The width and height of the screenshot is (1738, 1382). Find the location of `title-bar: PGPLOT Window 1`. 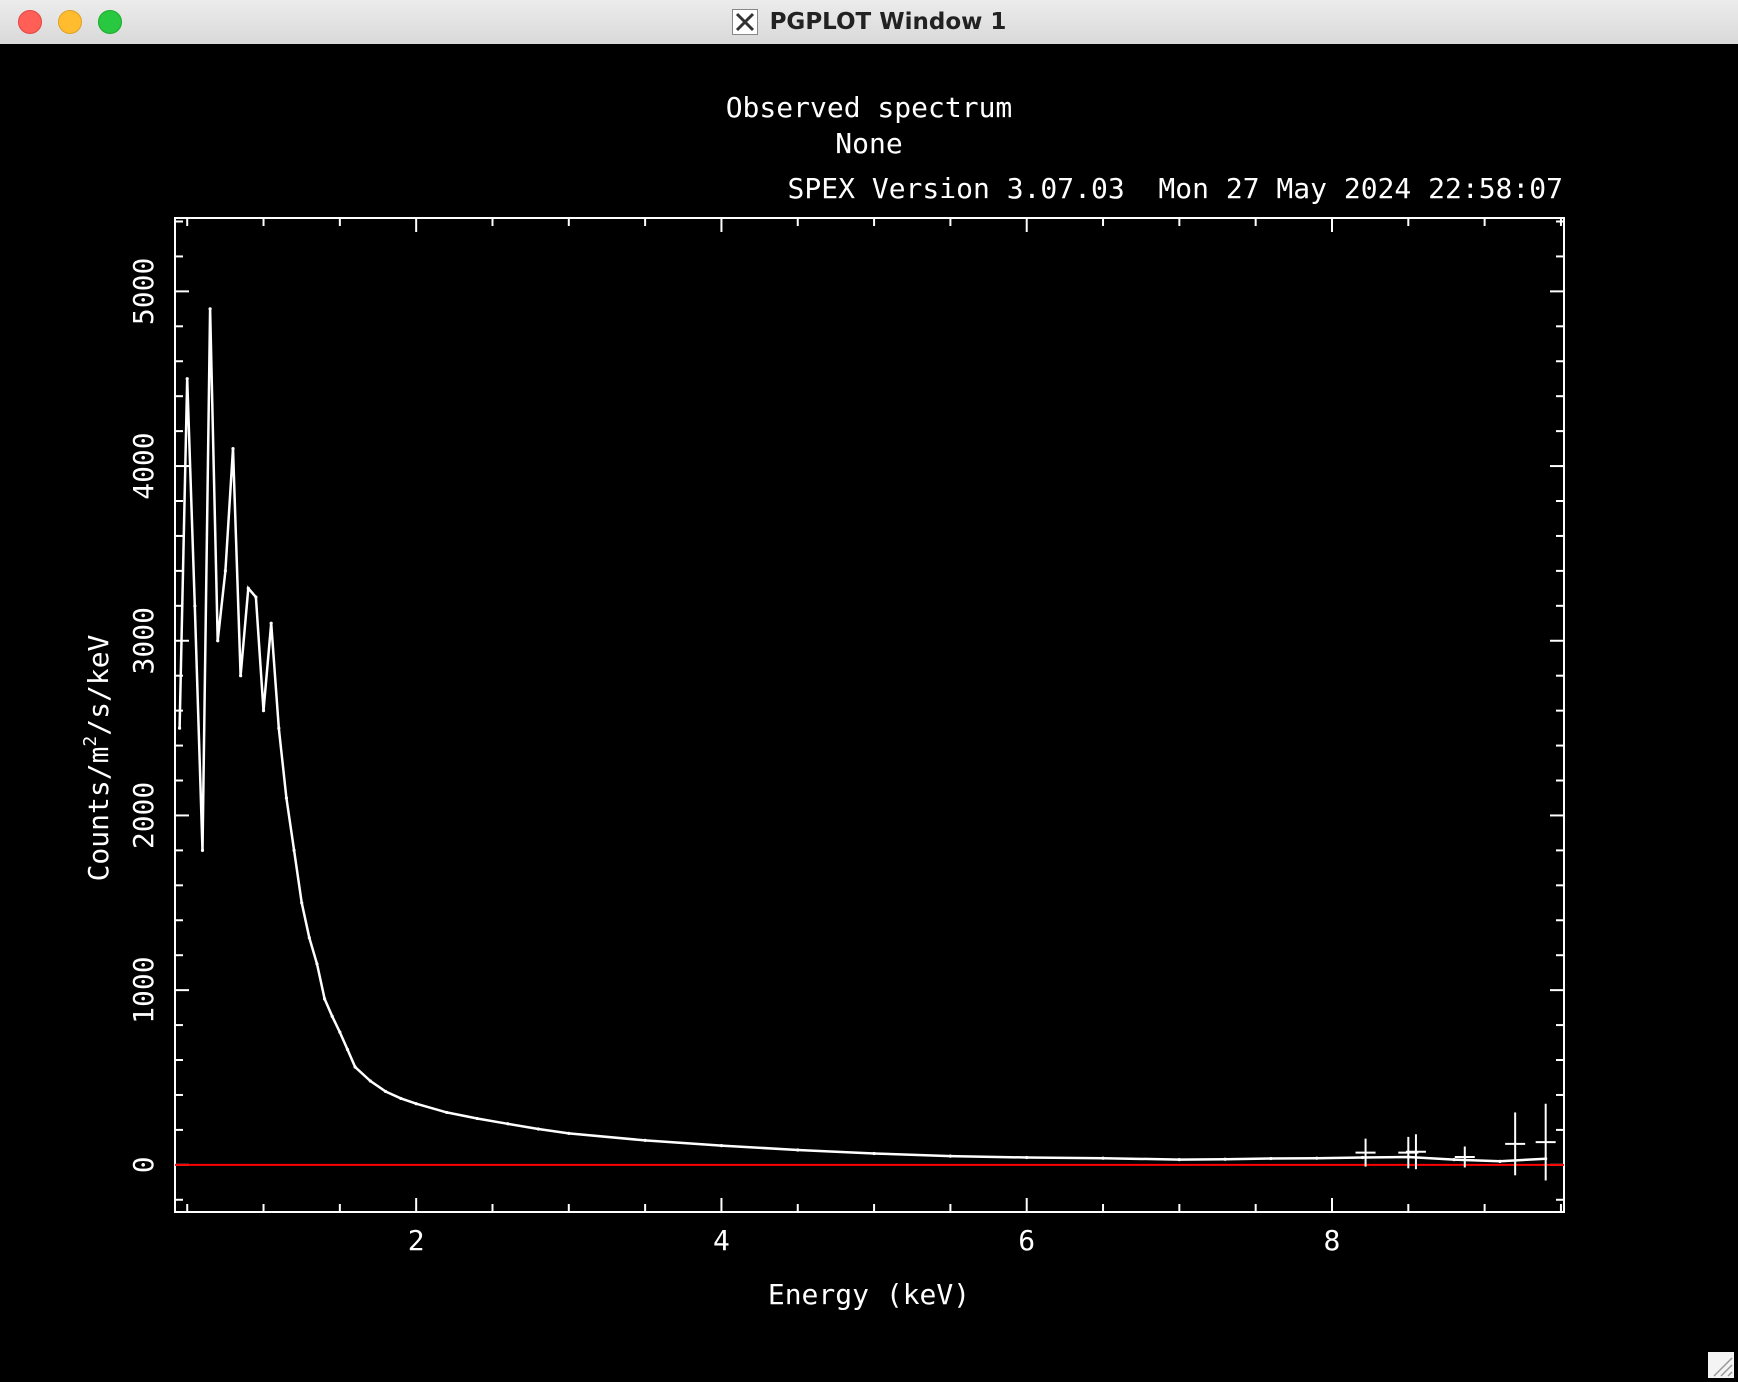

title-bar: PGPLOT Window 1 is located at coordinates (869, 22).